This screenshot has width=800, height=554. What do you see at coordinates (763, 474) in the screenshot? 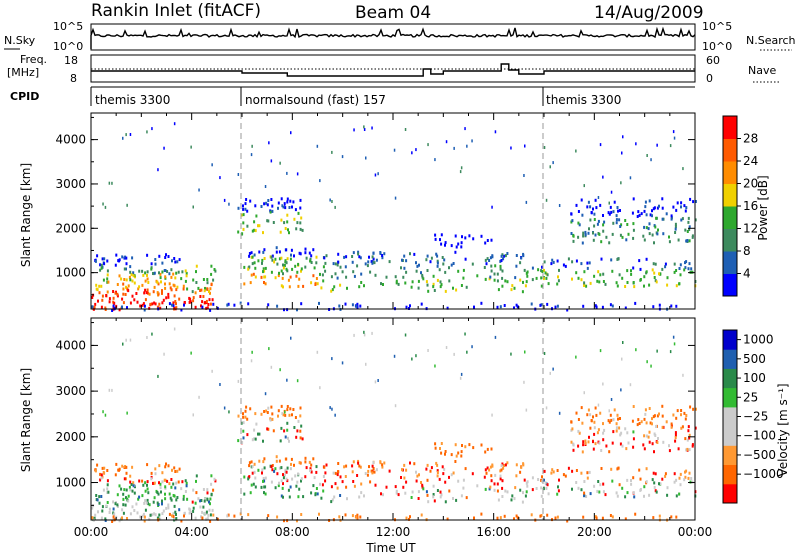
I see `colorbar-tick-label: −1000` at bounding box center [763, 474].